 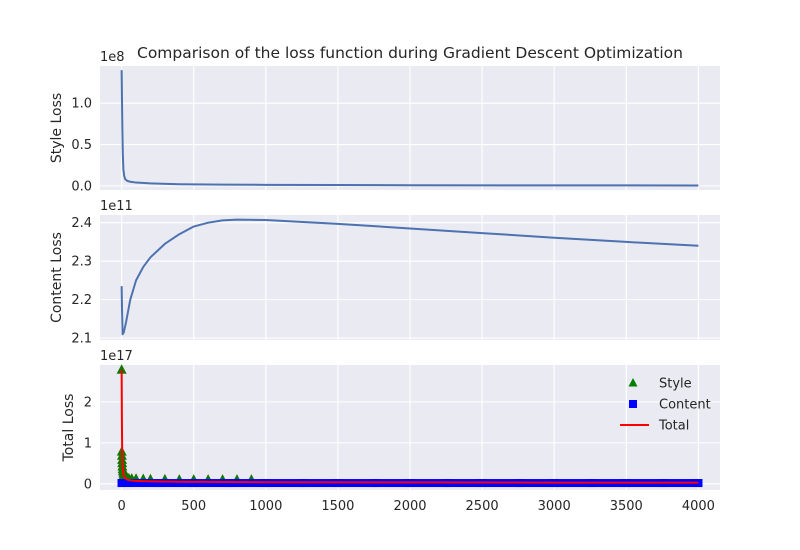 I want to click on y-axis-label: Content Loss, so click(x=57, y=277).